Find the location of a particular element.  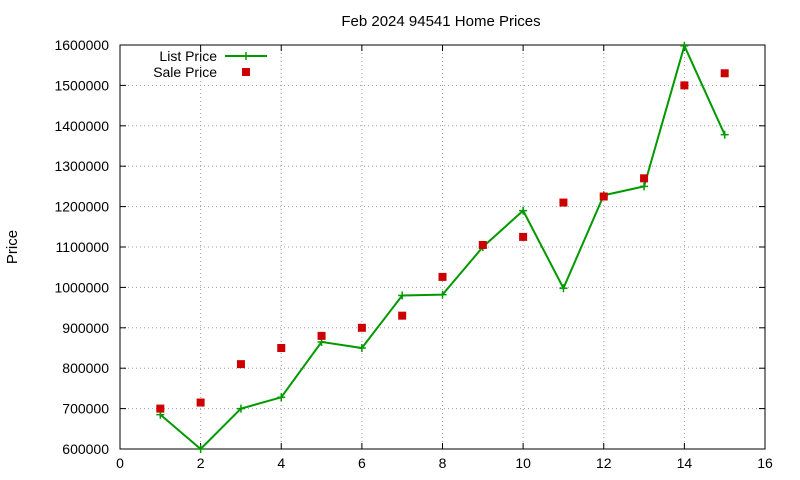

chart-title: Feb 2024 94541 Home Prices is located at coordinates (440, 21).